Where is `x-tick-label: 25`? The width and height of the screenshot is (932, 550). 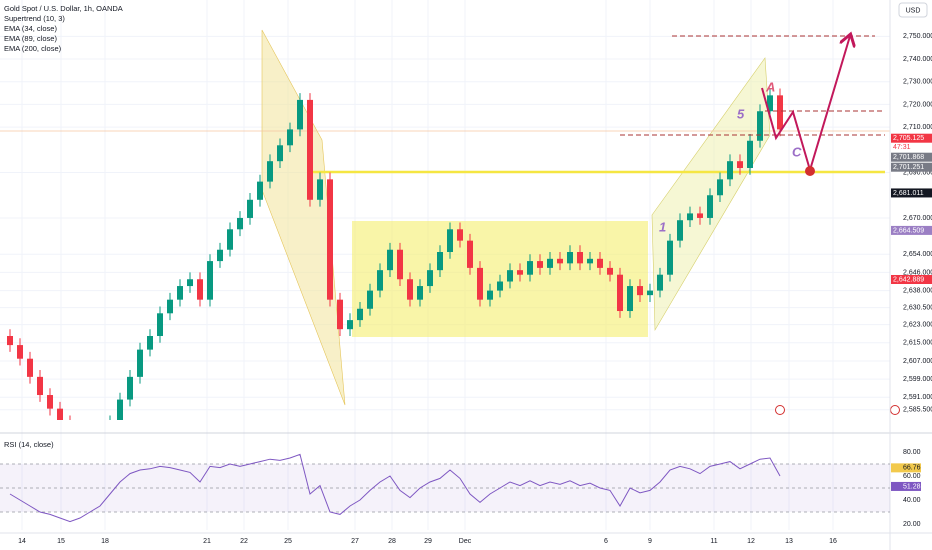
x-tick-label: 25 is located at coordinates (288, 541).